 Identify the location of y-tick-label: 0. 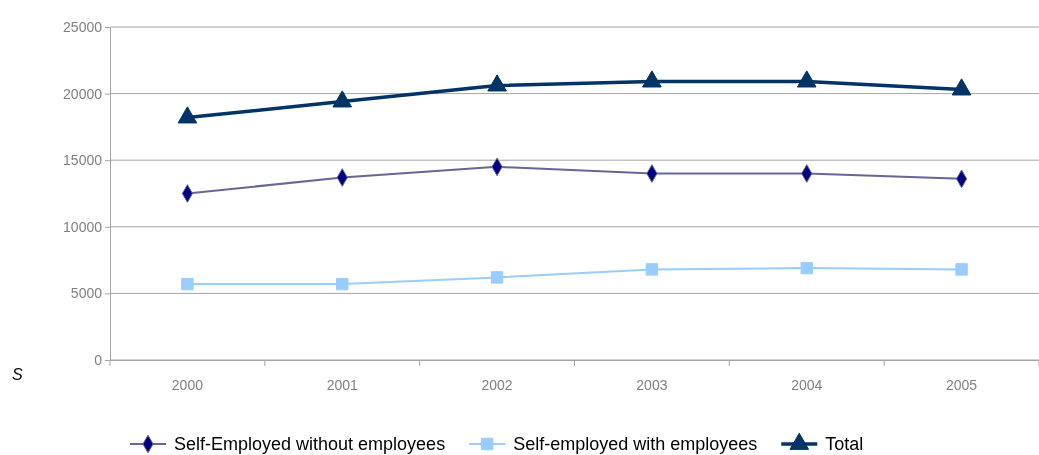
(98, 359).